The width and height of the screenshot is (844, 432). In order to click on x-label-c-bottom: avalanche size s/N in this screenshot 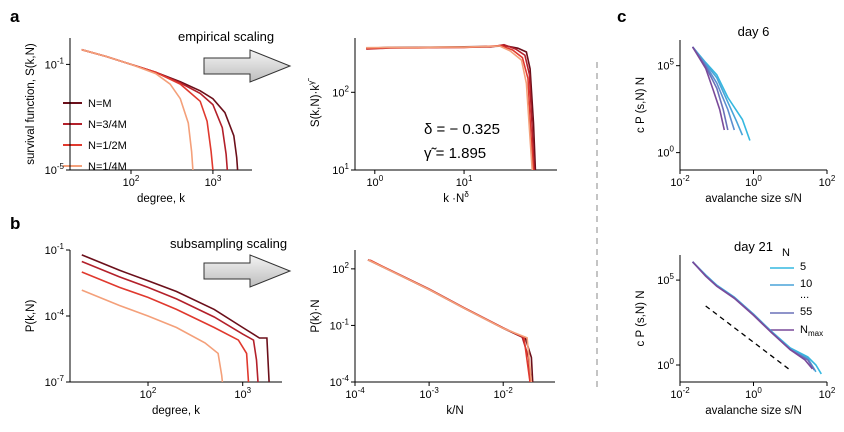, I will do `click(753, 411)`.